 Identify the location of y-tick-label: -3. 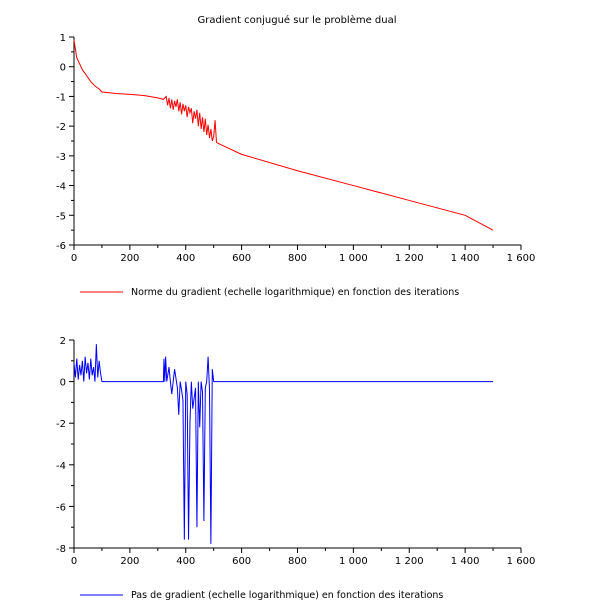
(61, 157).